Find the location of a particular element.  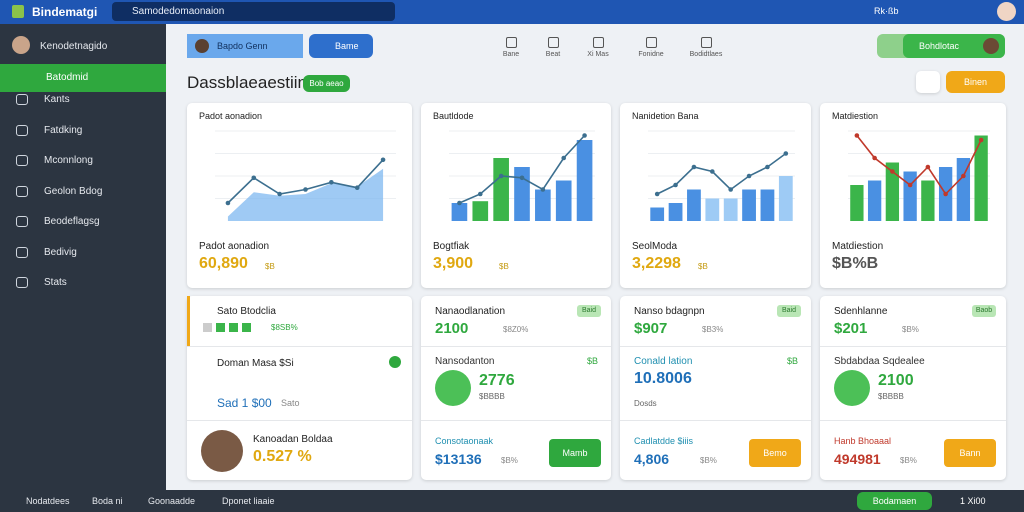

footer-item: Goonaadde is located at coordinates (172, 501).